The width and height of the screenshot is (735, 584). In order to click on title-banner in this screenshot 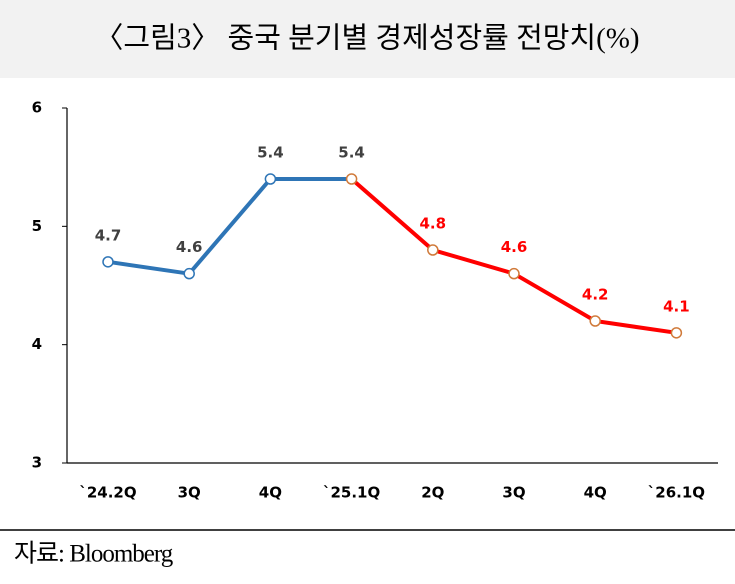, I will do `click(367, 39)`.